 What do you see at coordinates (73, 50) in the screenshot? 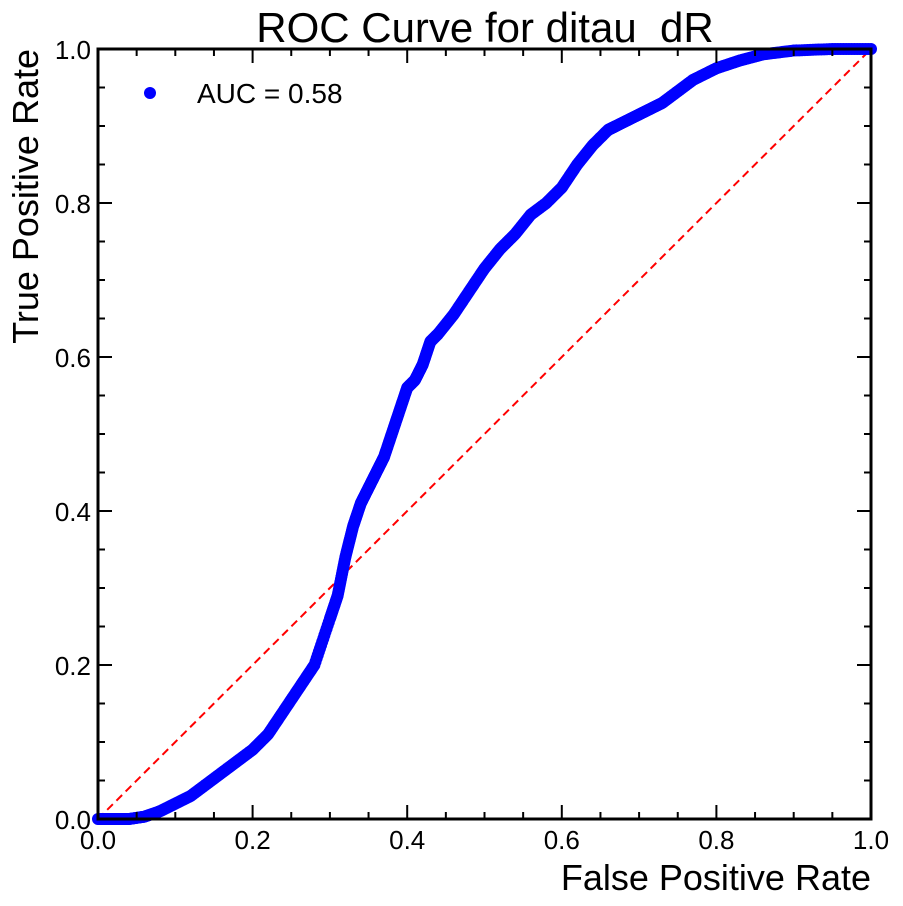
I see `y-tick-label: 1.0` at bounding box center [73, 50].